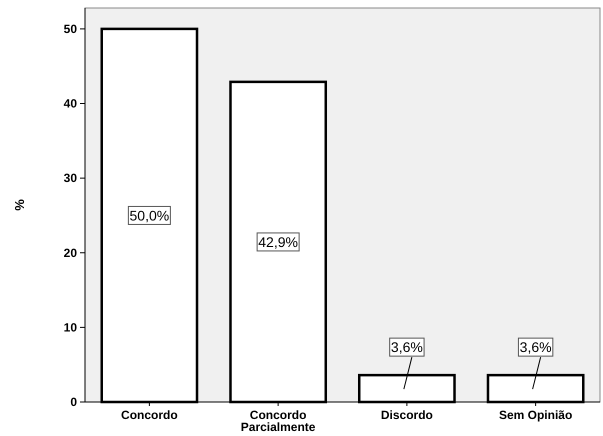 This screenshot has width=603, height=436. I want to click on data-label: 50,0%, so click(150, 215).